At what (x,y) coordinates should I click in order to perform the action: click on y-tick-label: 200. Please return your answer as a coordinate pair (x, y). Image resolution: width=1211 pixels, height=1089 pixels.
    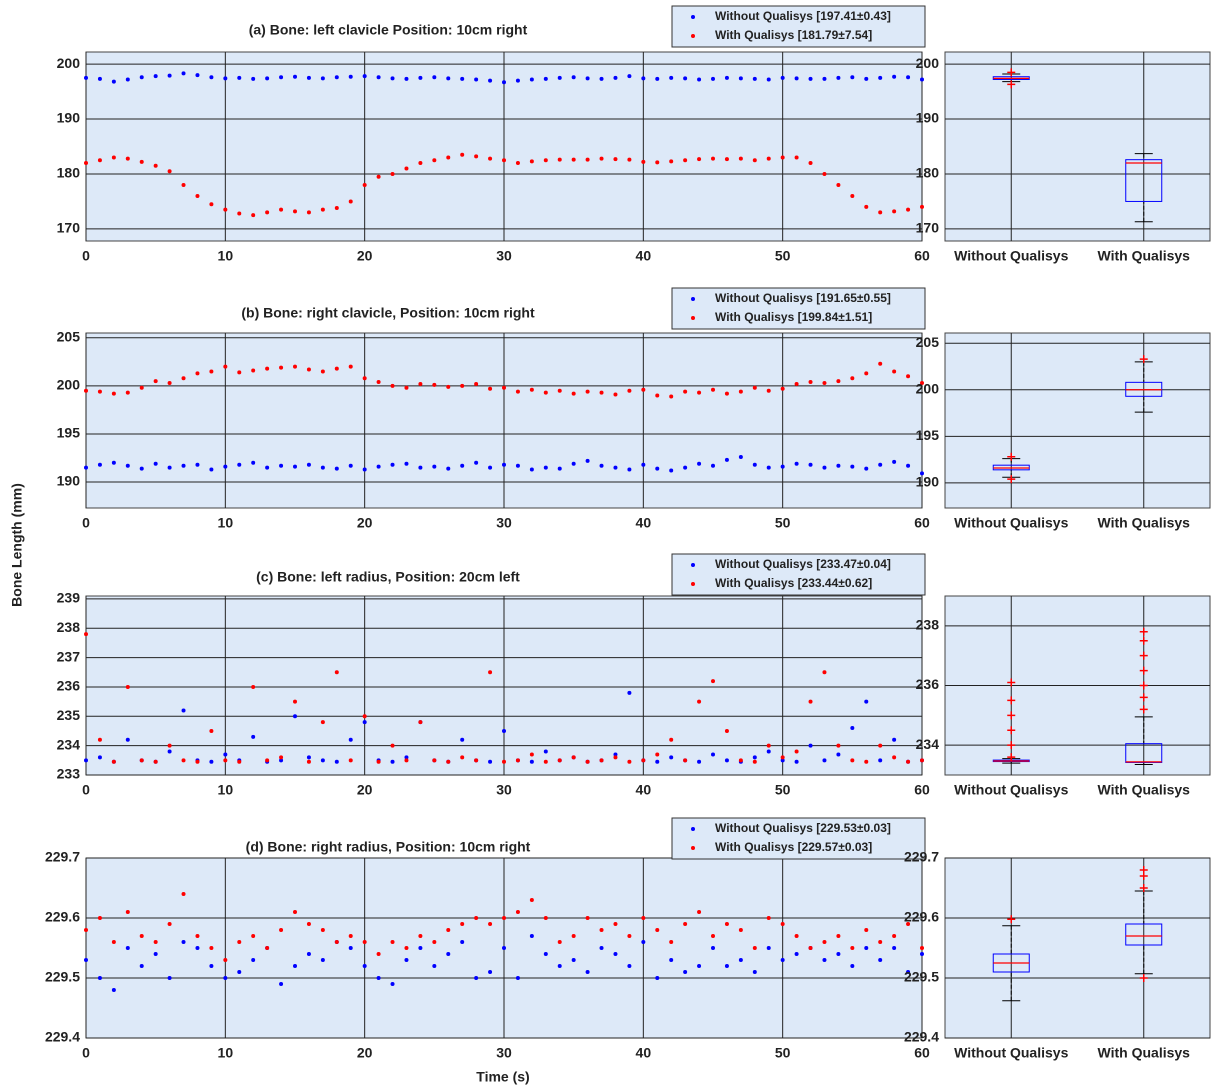
    Looking at the image, I should click on (928, 388).